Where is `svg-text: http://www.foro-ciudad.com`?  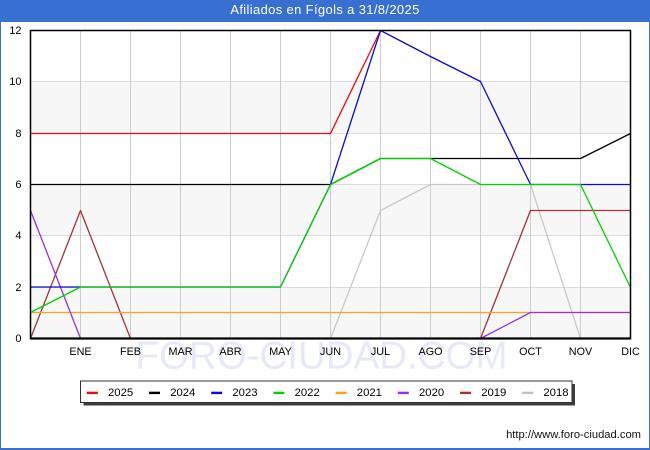
svg-text: http://www.foro-ciudad.com is located at coordinates (573, 435).